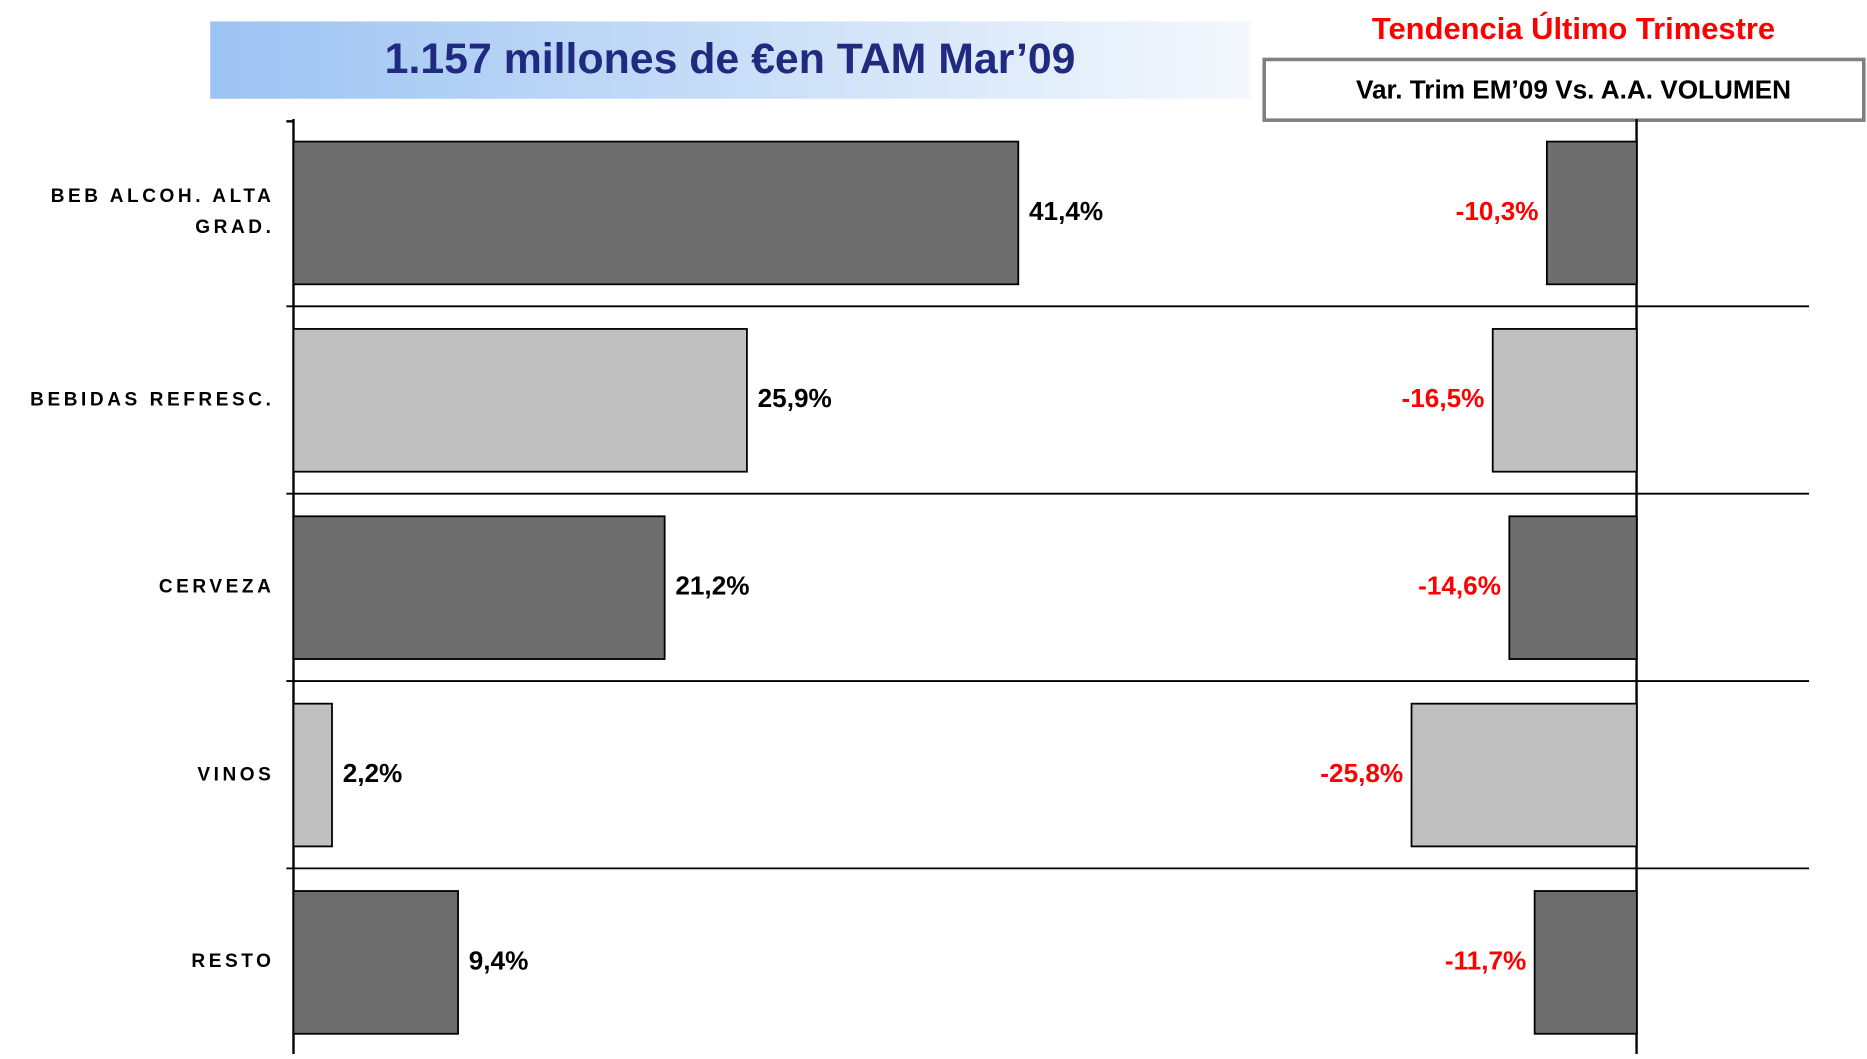  I want to click on category-label-box: RESTO, so click(233, 961).